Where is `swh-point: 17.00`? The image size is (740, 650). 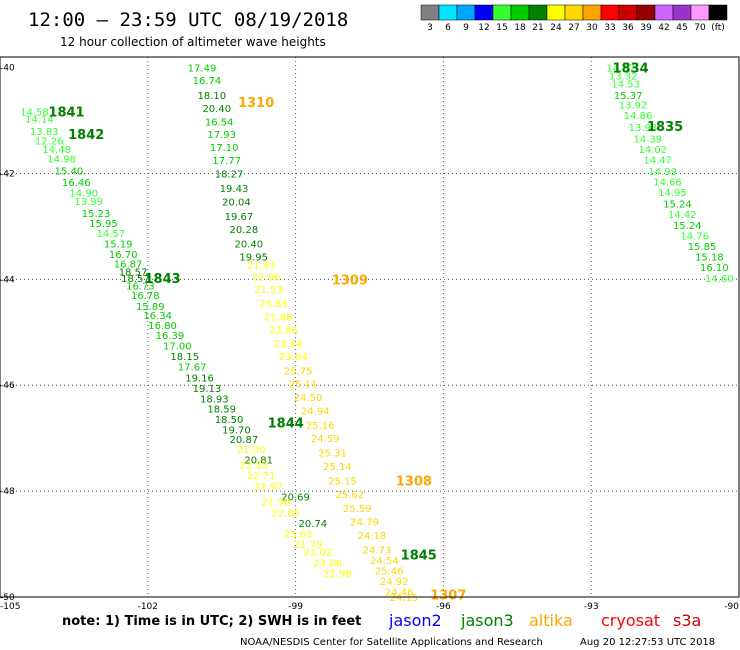
swh-point: 17.00 is located at coordinates (177, 347).